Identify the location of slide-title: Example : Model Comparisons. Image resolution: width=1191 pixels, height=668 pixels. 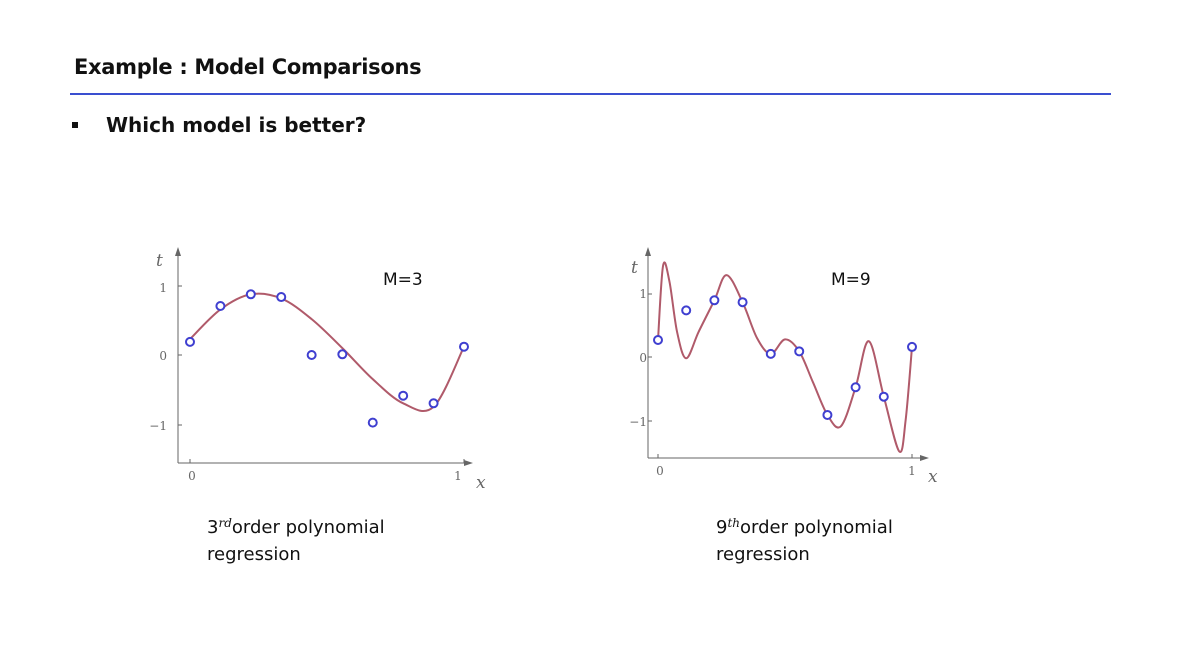
(248, 67).